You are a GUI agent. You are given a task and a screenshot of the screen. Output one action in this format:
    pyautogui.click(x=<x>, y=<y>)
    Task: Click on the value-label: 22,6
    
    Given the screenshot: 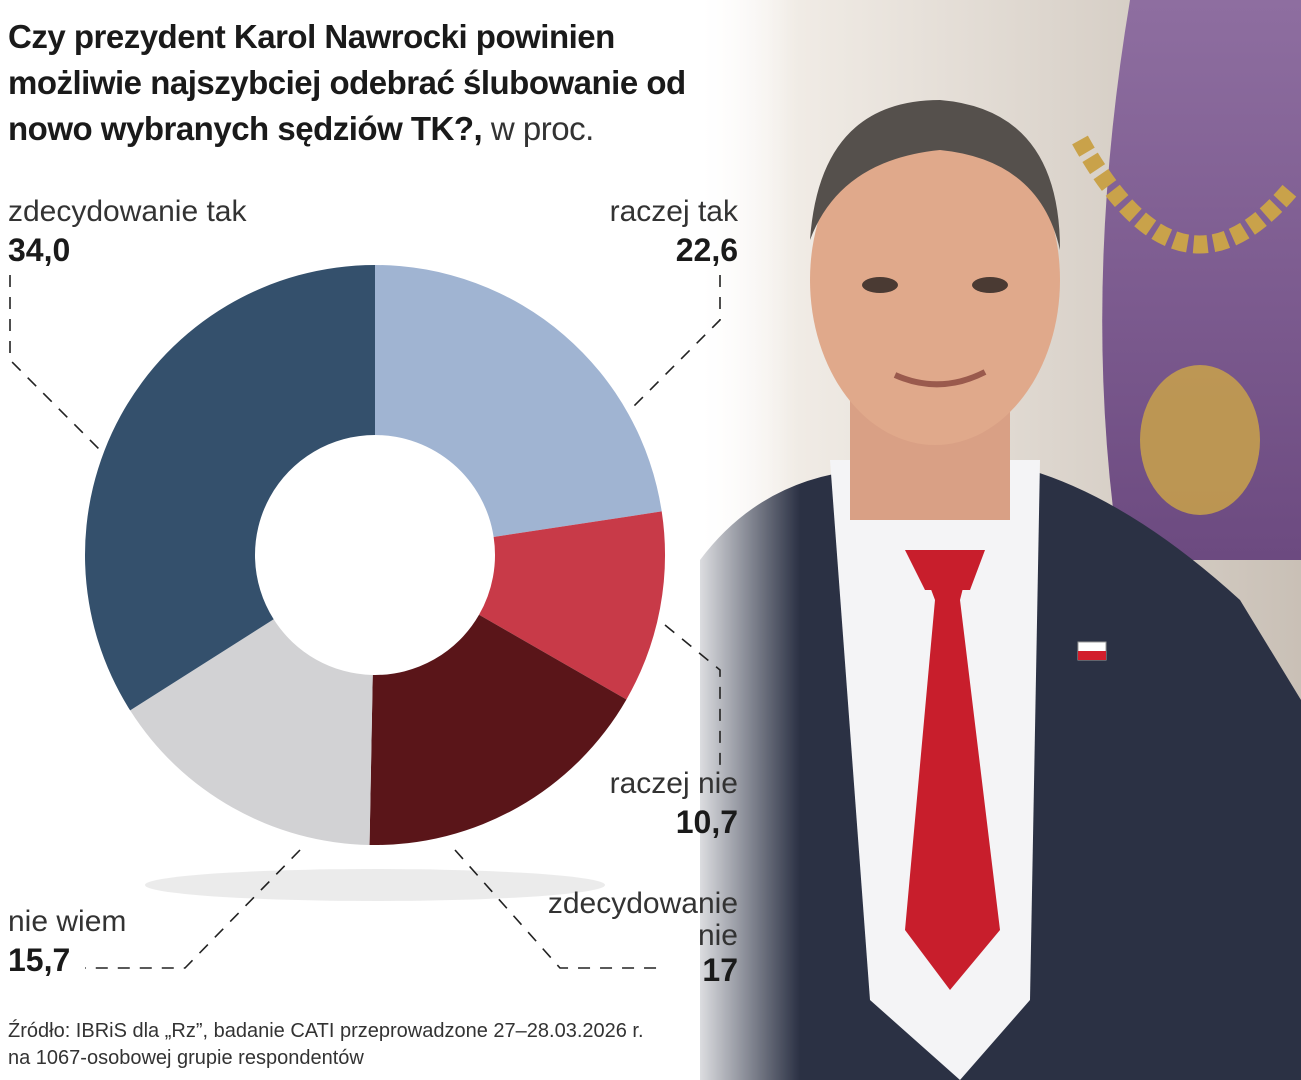 What is the action you would take?
    pyautogui.click(x=706, y=250)
    